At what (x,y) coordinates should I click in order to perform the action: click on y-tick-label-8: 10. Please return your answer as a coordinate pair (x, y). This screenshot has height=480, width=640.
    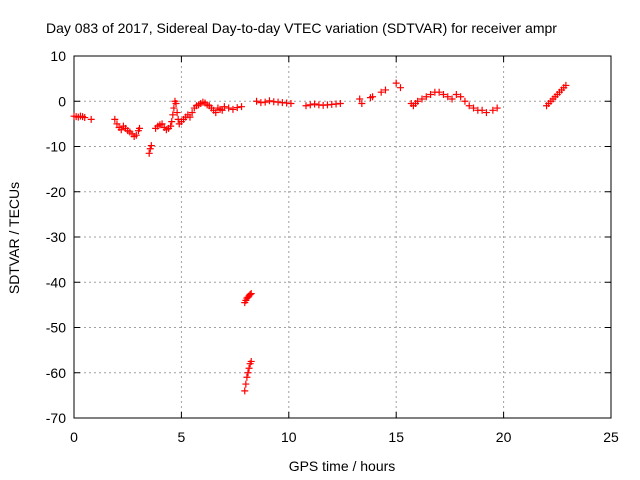
    Looking at the image, I should click on (58, 56).